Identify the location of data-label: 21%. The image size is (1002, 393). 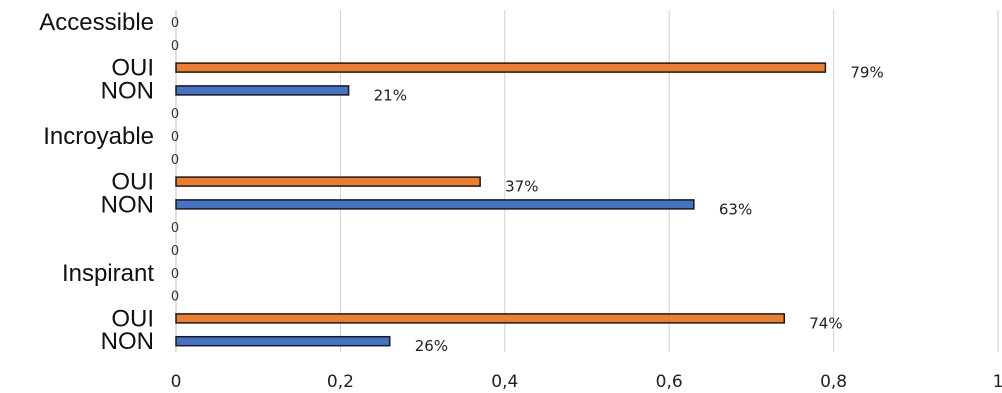
(390, 95).